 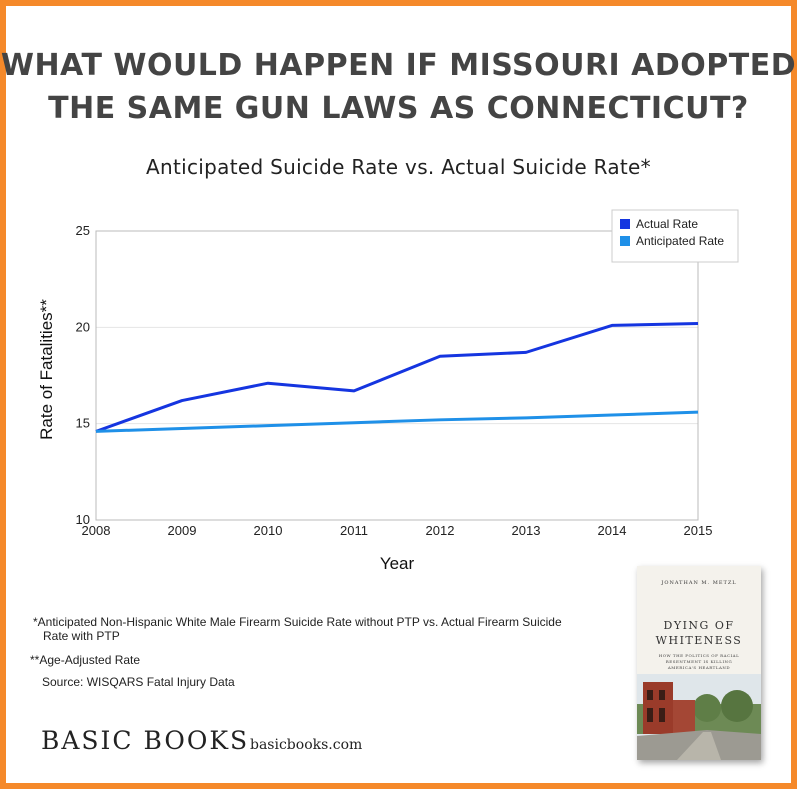 I want to click on headline-line-2: THE SAME GUN LAWS AS CONNECTICUT?, so click(x=398, y=108).